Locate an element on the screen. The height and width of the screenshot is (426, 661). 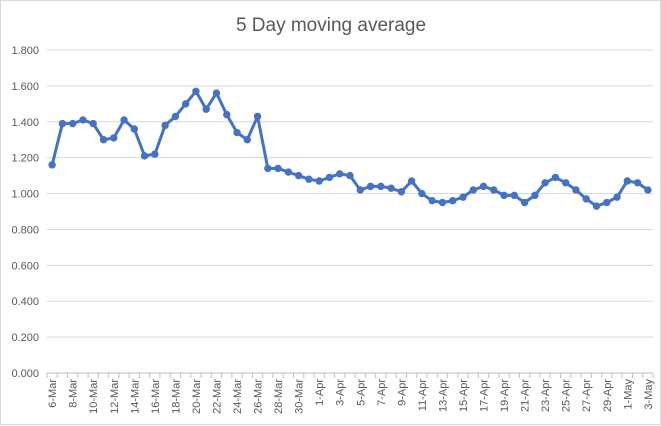
y-tick-label: 0.600 is located at coordinates (25, 266).